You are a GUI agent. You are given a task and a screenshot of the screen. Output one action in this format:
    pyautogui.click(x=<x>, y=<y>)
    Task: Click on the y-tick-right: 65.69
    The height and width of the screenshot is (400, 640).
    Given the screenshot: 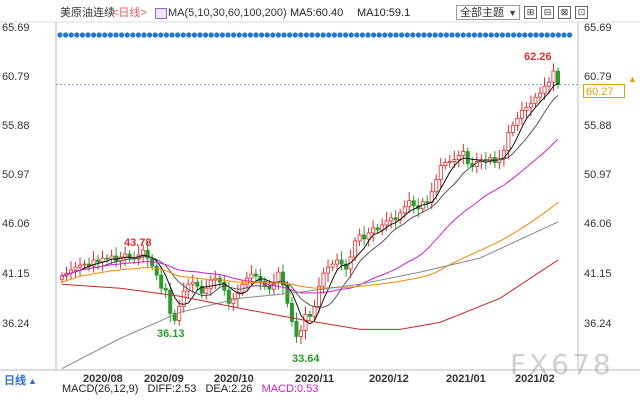 What is the action you would take?
    pyautogui.click(x=598, y=28)
    